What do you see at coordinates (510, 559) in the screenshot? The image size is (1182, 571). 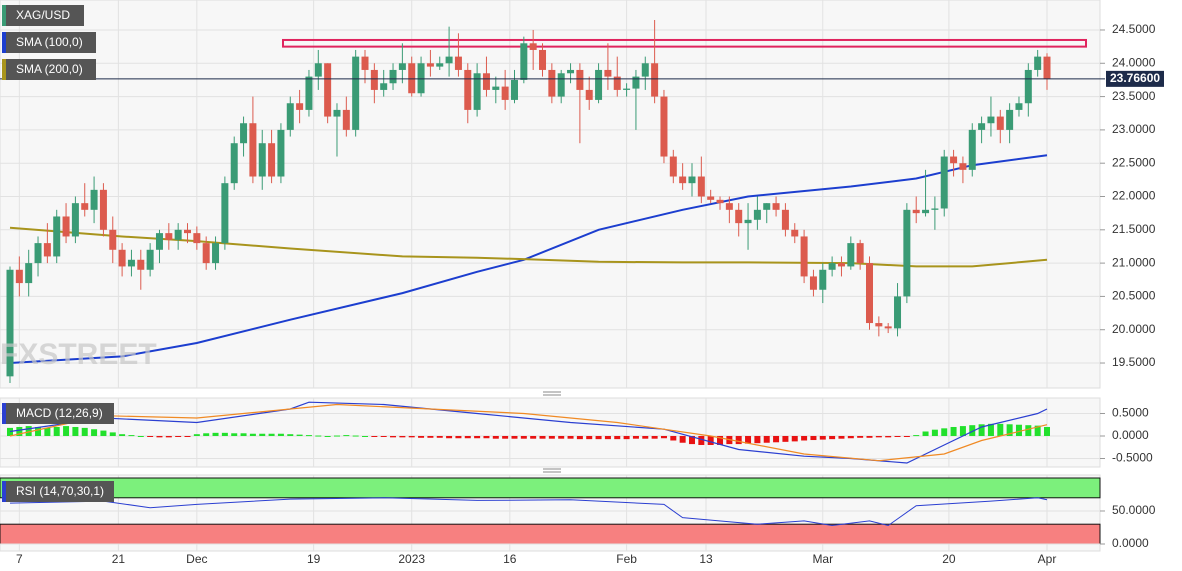 I see `x-tick-label: 16` at bounding box center [510, 559].